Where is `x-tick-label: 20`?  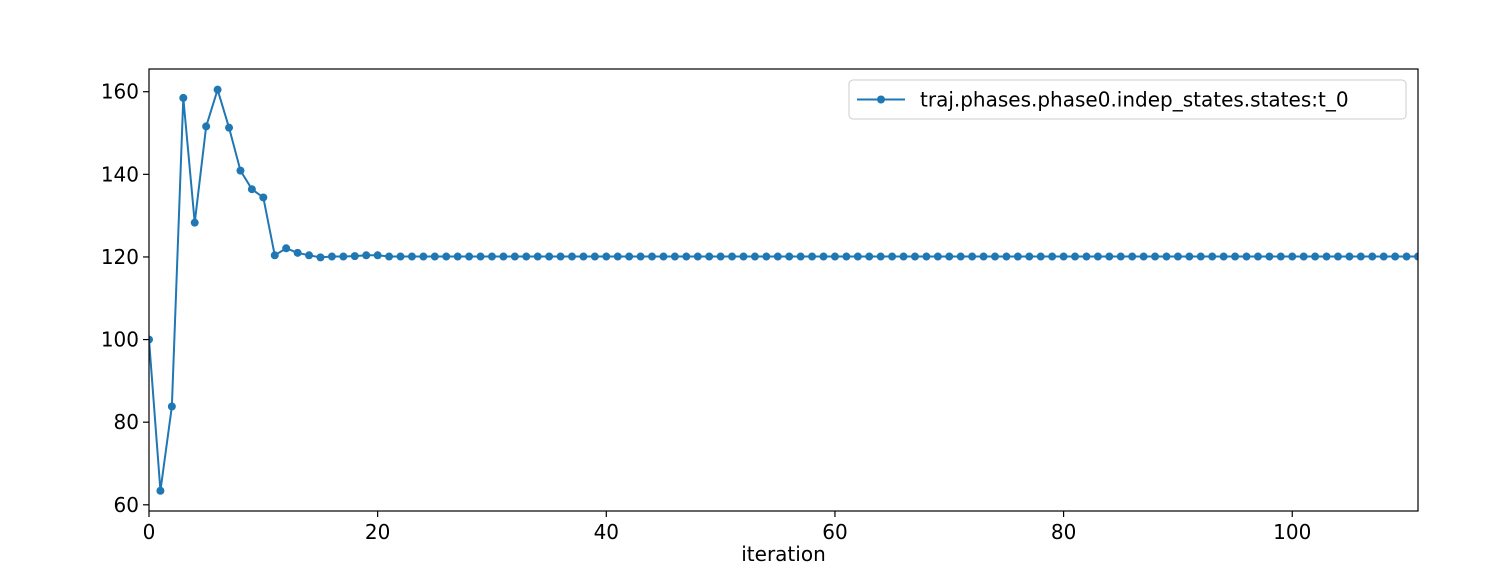 x-tick-label: 20 is located at coordinates (377, 532).